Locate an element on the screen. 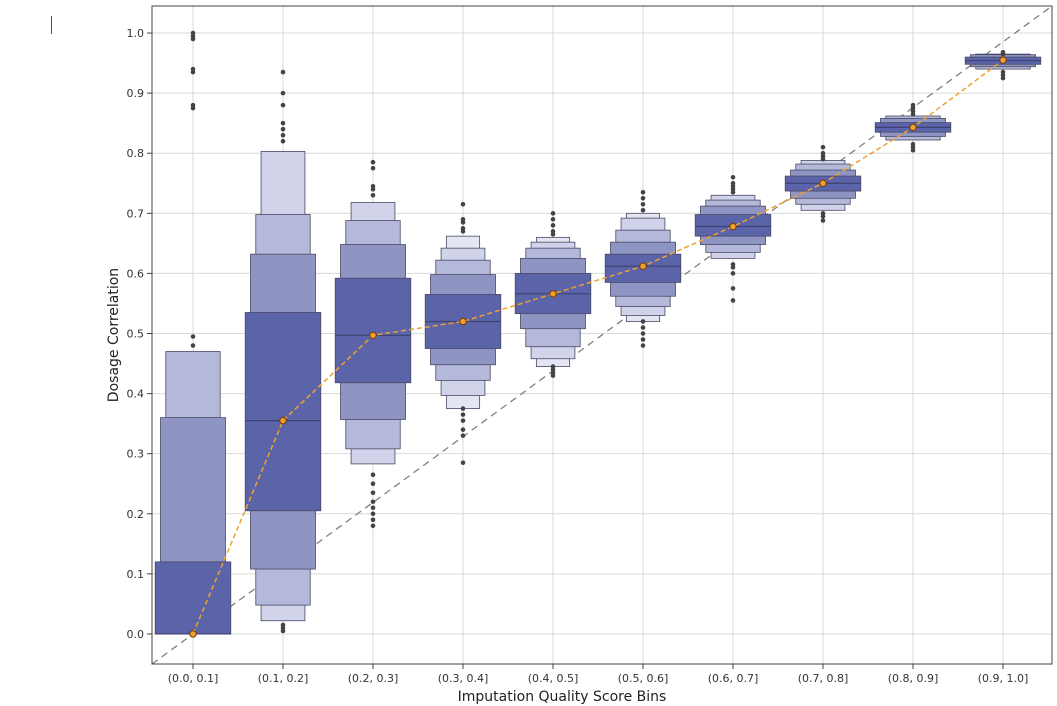 The height and width of the screenshot is (706, 1057). y-tick-label: 0.2 is located at coordinates (136, 514).